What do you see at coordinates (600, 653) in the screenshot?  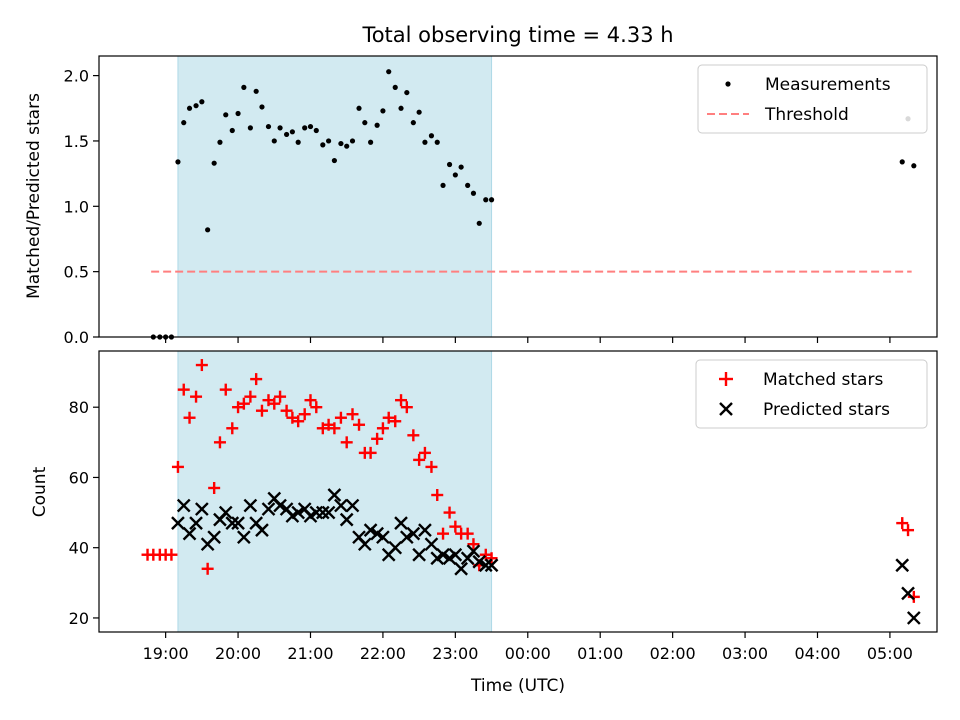 I see `x-tick-label: 01:00` at bounding box center [600, 653].